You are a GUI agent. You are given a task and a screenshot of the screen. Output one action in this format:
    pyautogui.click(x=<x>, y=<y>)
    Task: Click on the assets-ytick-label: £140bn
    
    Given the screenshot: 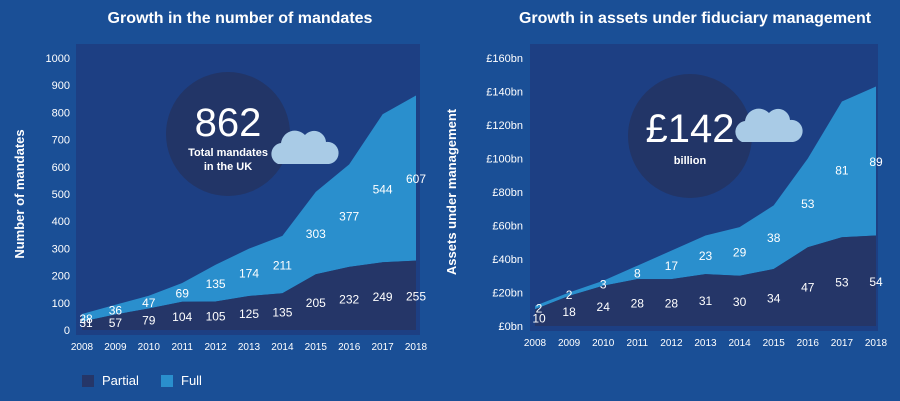 What is the action you would take?
    pyautogui.click(x=504, y=93)
    